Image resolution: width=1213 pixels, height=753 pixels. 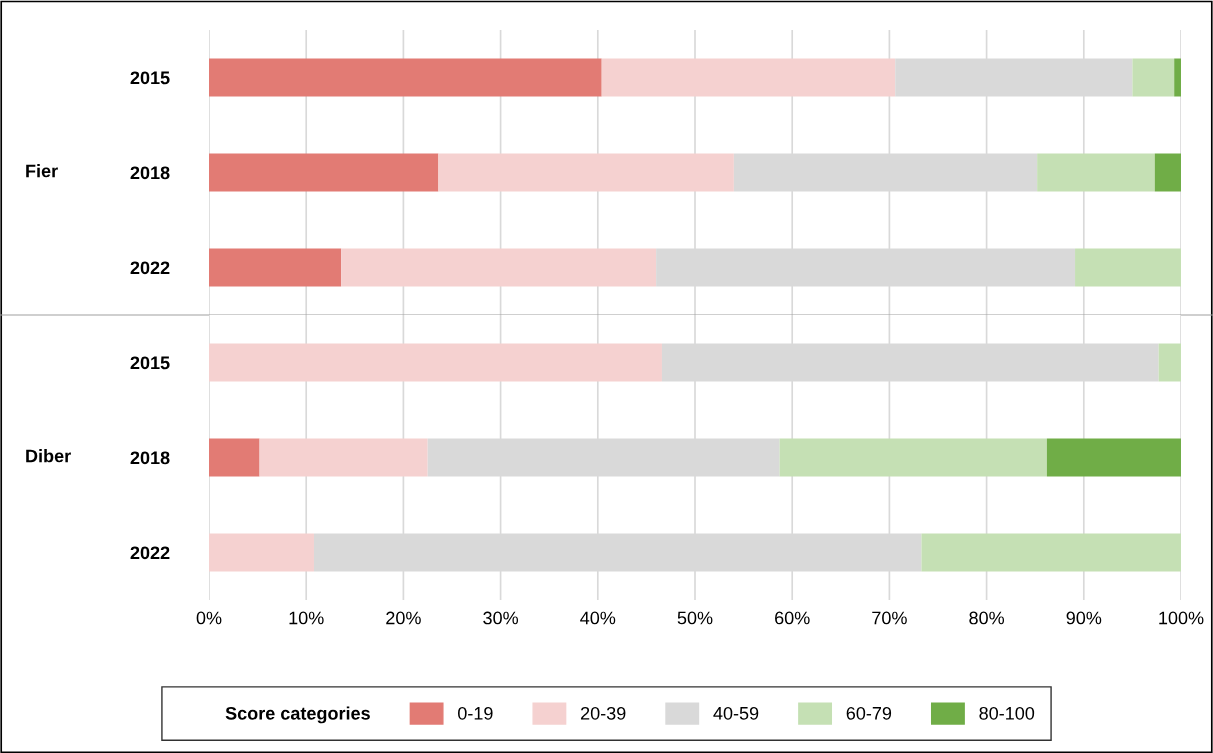 I want to click on x-tick-label: 100%, so click(x=1181, y=618).